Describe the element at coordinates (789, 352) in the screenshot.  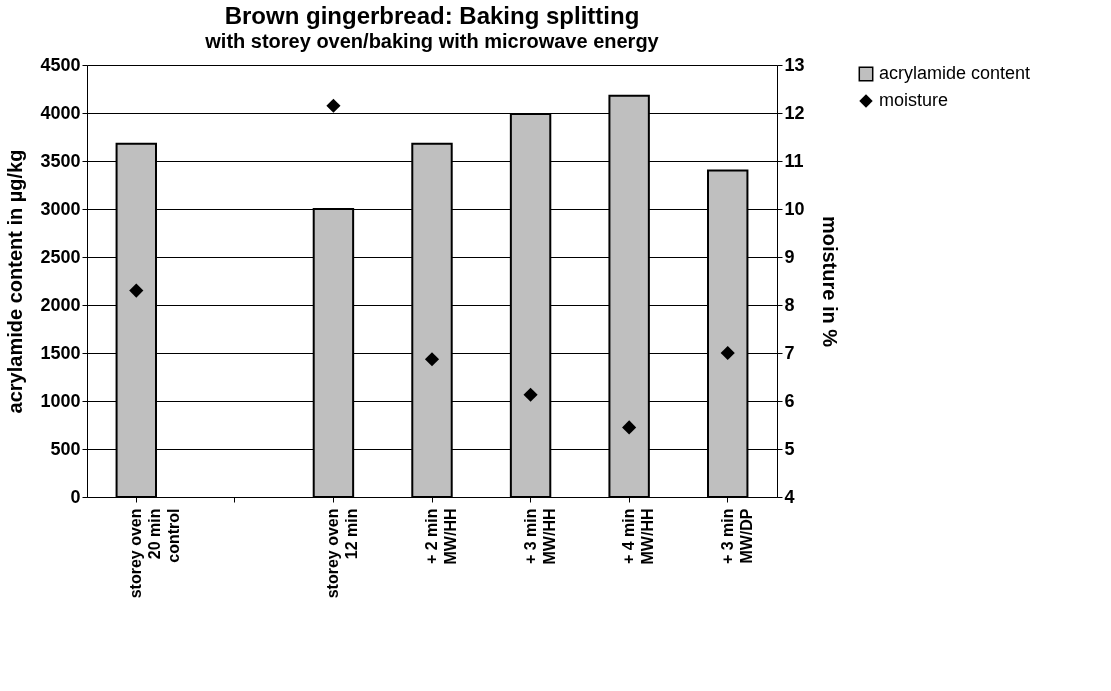
I see `y2-tick-label: 7` at that location.